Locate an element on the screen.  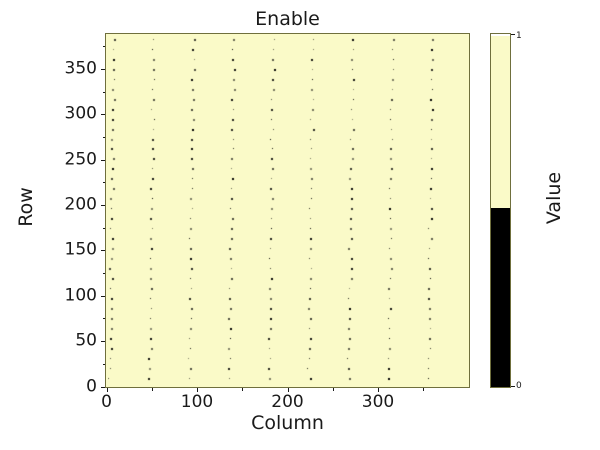
y-tick-label: 250 is located at coordinates (80, 159).